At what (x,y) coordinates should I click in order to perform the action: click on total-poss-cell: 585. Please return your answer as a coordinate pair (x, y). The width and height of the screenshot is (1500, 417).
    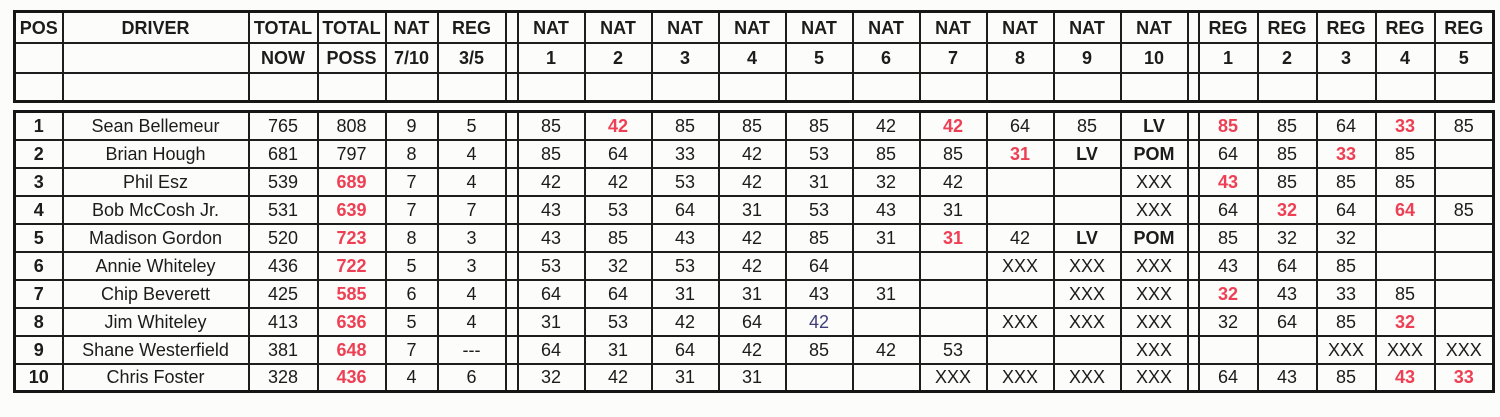
    Looking at the image, I should click on (351, 293).